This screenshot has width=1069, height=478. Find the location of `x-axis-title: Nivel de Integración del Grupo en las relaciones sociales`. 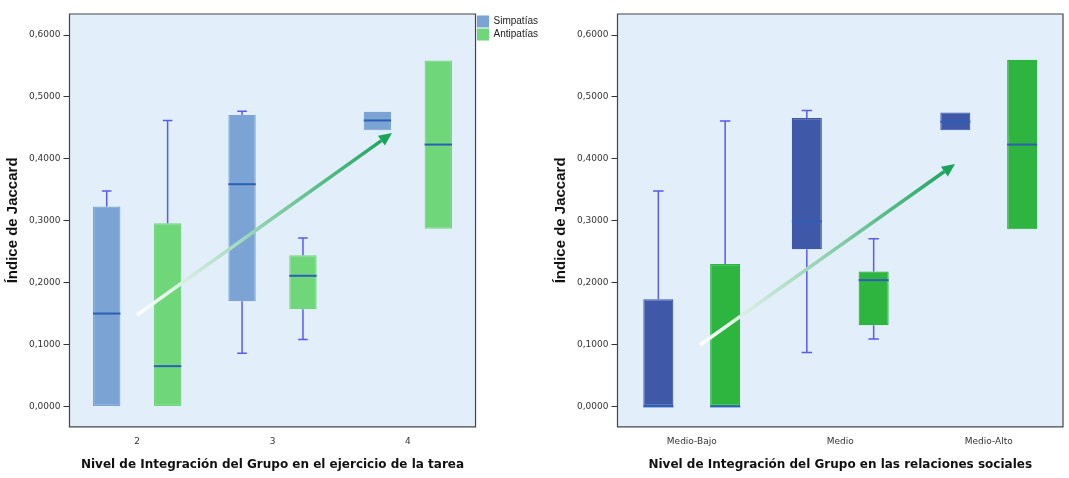

x-axis-title: Nivel de Integración del Grupo en las relaciones sociales is located at coordinates (840, 463).